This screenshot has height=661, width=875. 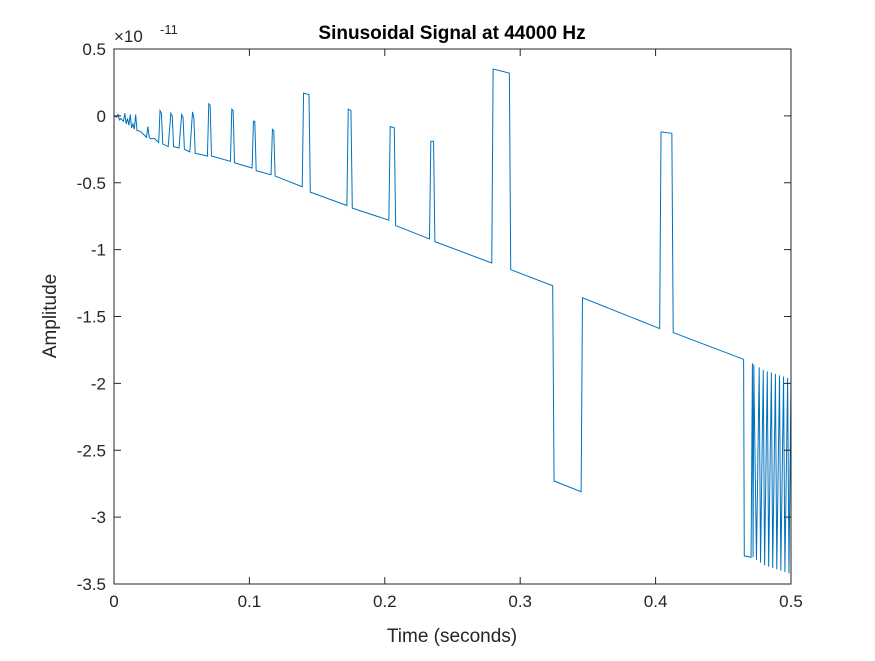 I want to click on y-tick-label: -1, so click(x=98, y=250).